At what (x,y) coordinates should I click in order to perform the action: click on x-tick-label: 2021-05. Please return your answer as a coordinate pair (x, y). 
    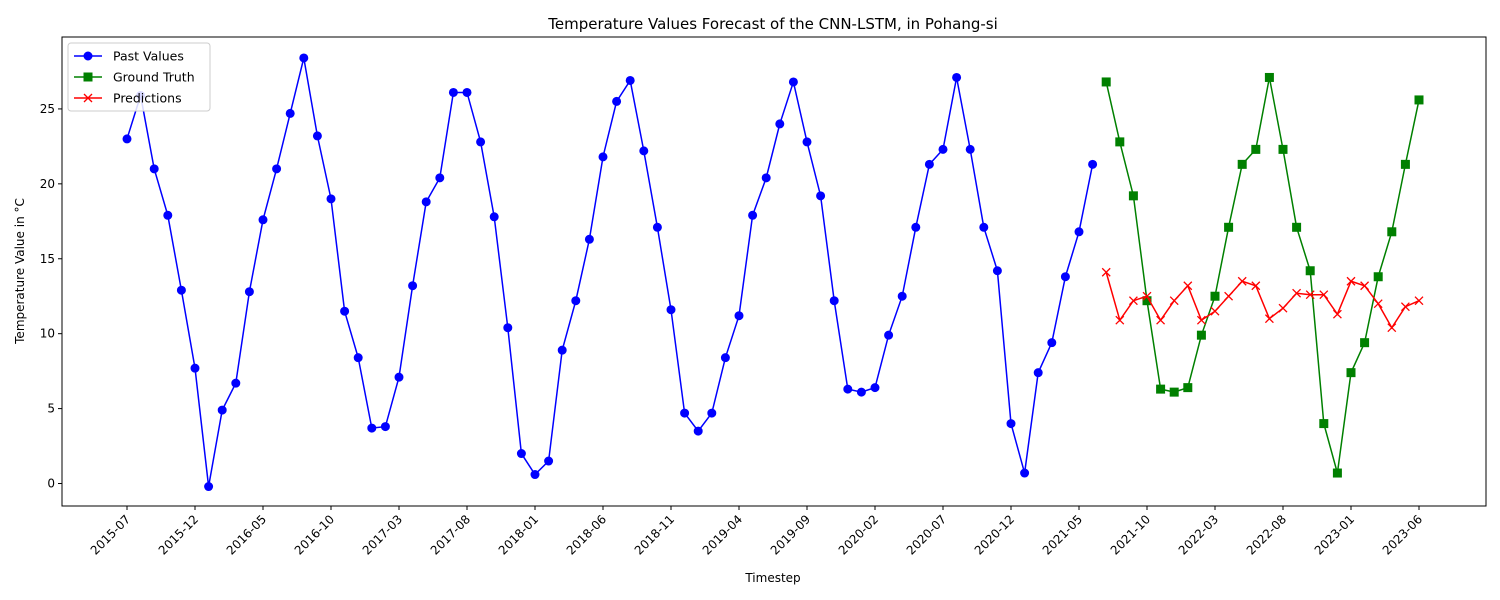
    Looking at the image, I should click on (1062, 534).